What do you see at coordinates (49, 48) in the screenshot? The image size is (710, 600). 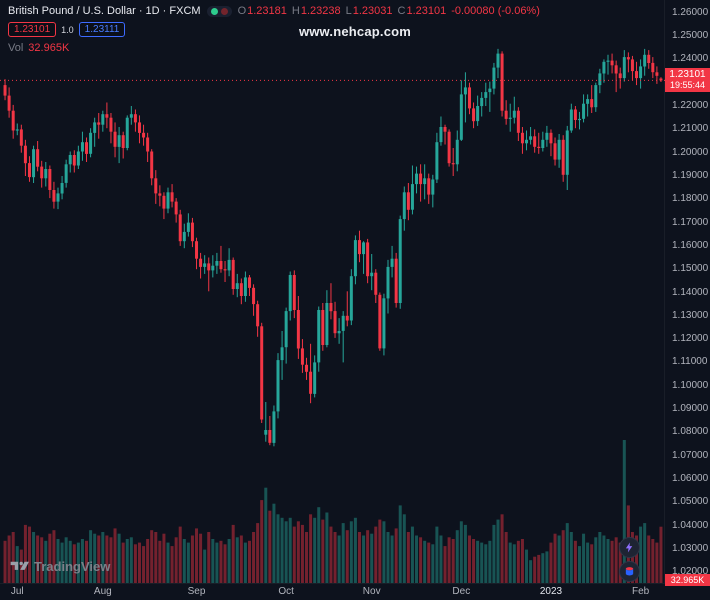 I see `volume-value: 32.965K` at bounding box center [49, 48].